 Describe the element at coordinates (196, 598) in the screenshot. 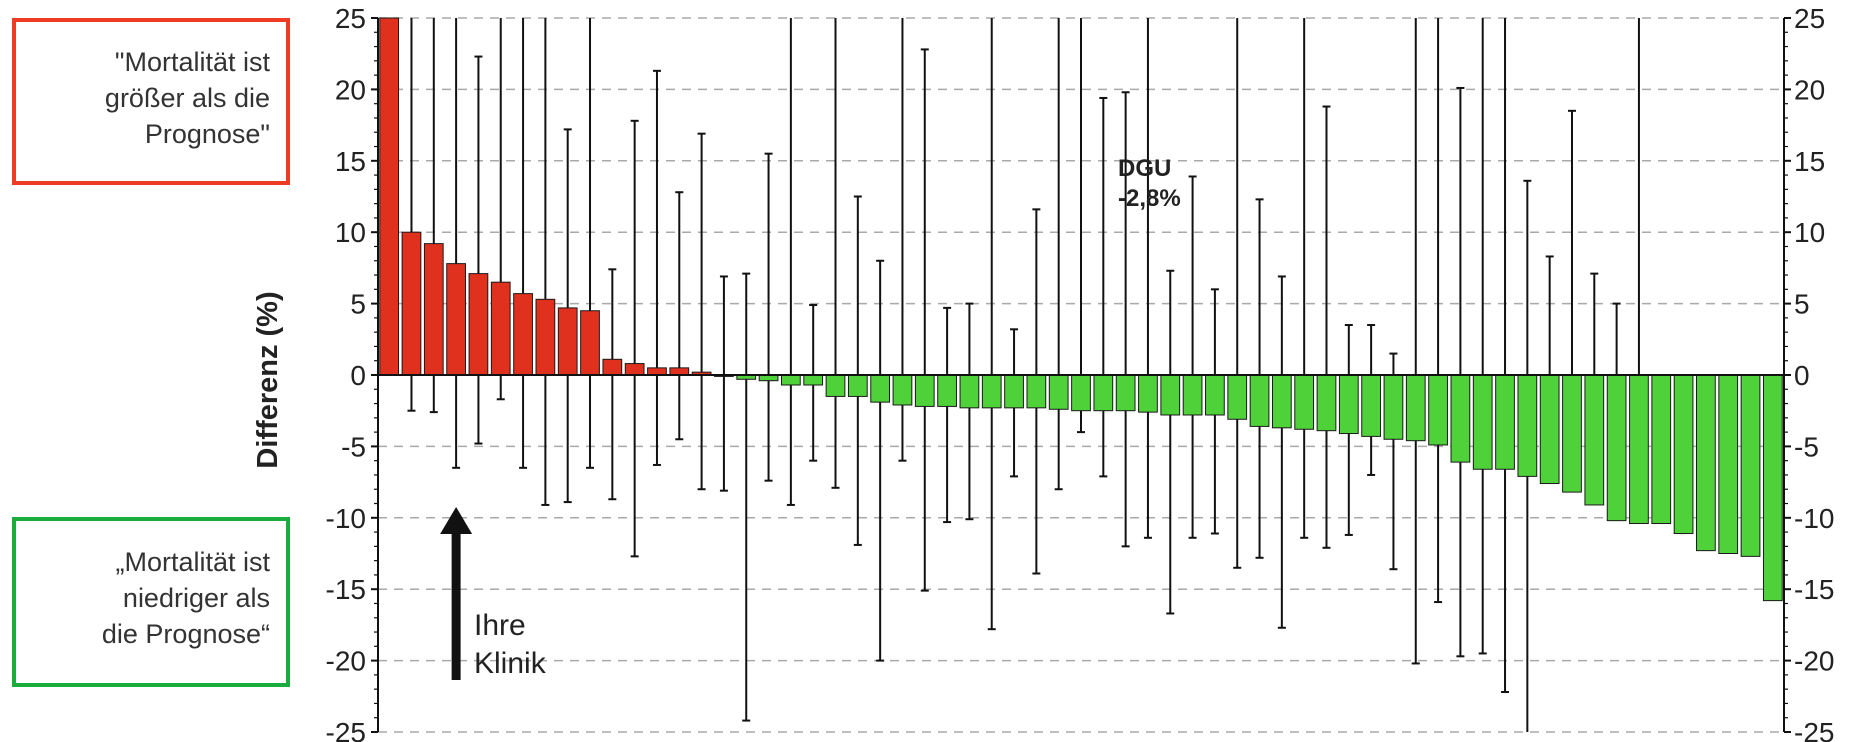

I see `lower-mortality-line: niedriger als` at that location.